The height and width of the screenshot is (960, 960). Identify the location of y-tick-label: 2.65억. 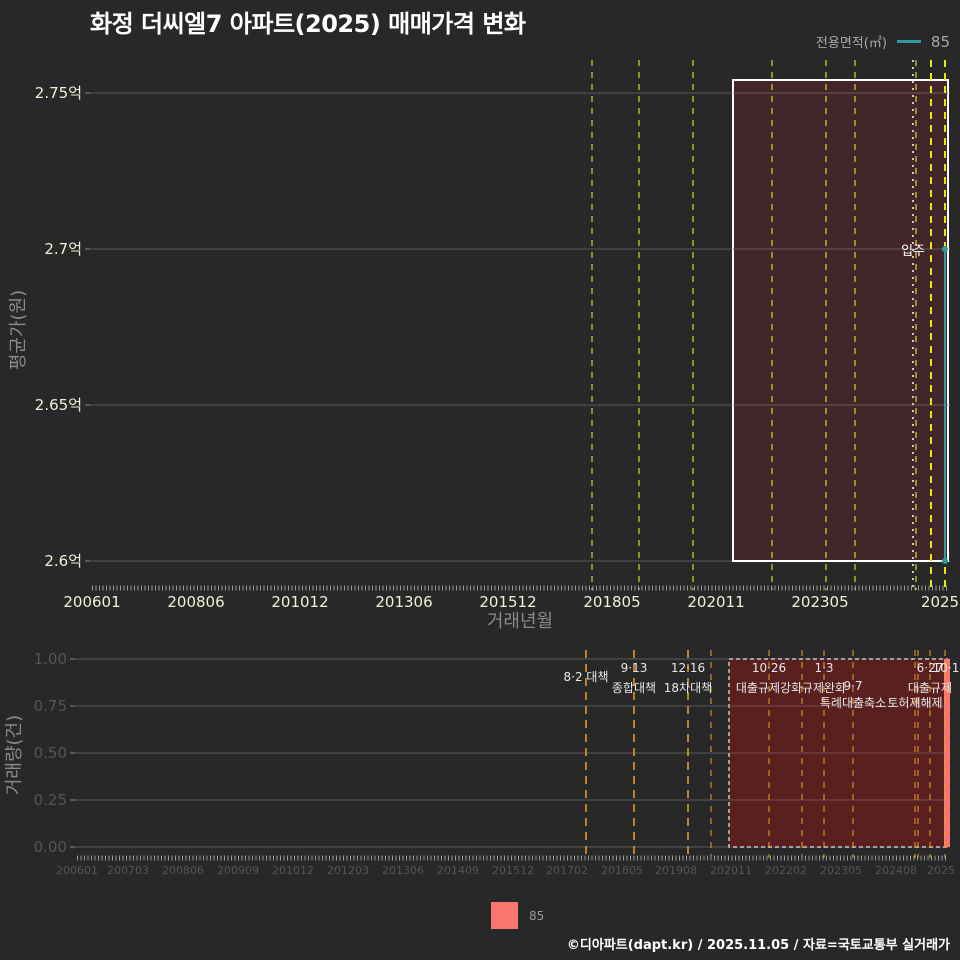
(58, 405).